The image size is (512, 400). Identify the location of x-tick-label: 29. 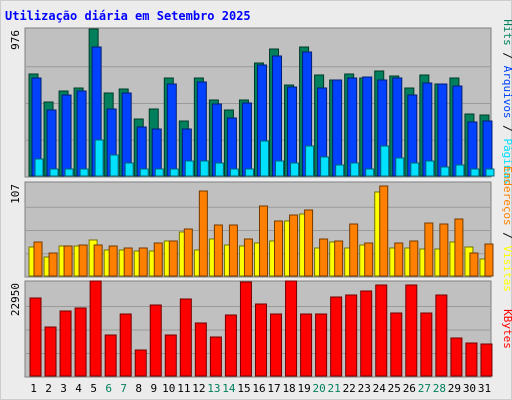
(454, 388).